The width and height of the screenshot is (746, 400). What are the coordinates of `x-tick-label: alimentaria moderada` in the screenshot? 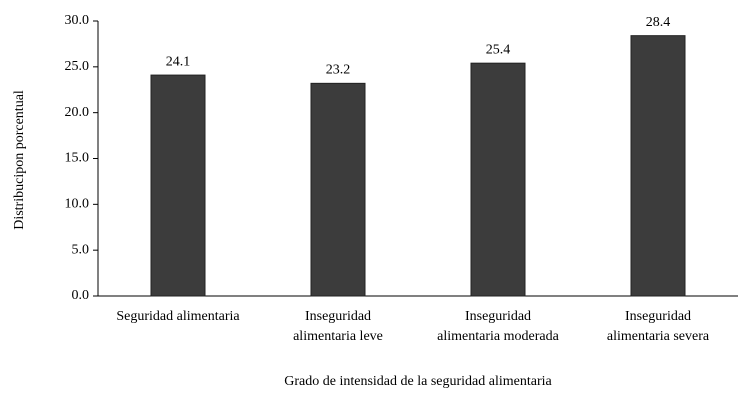 It's located at (498, 336).